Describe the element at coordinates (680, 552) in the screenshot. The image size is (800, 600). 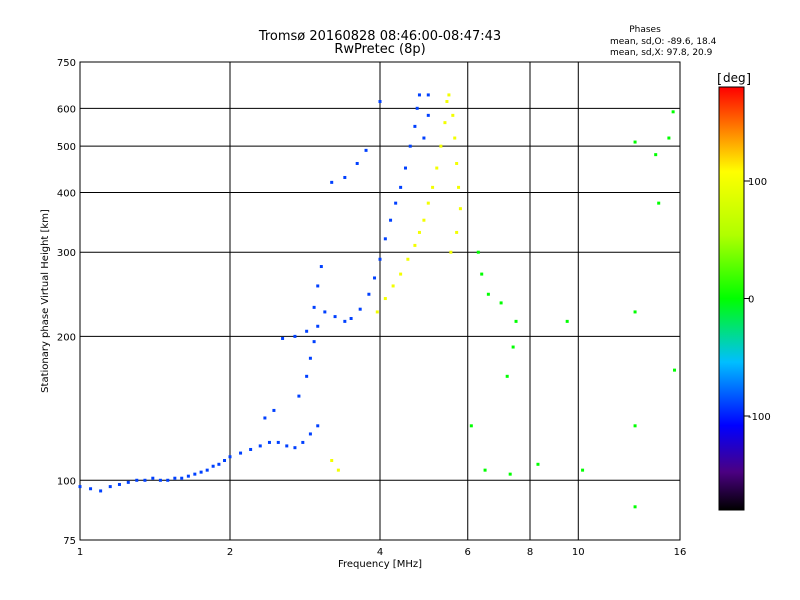
I see `x-tick-label: 16` at that location.